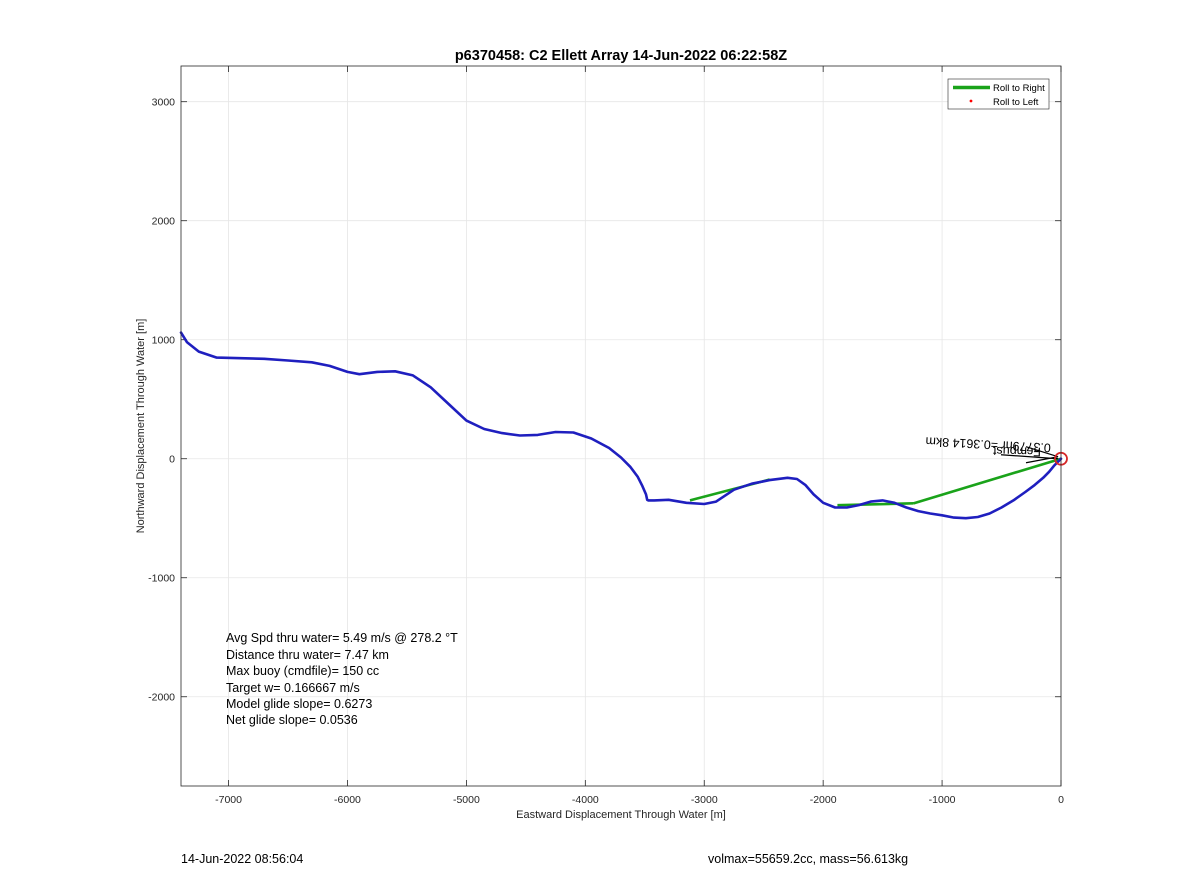  Describe the element at coordinates (161, 698) in the screenshot. I see `y-tick-label: -2000` at that location.